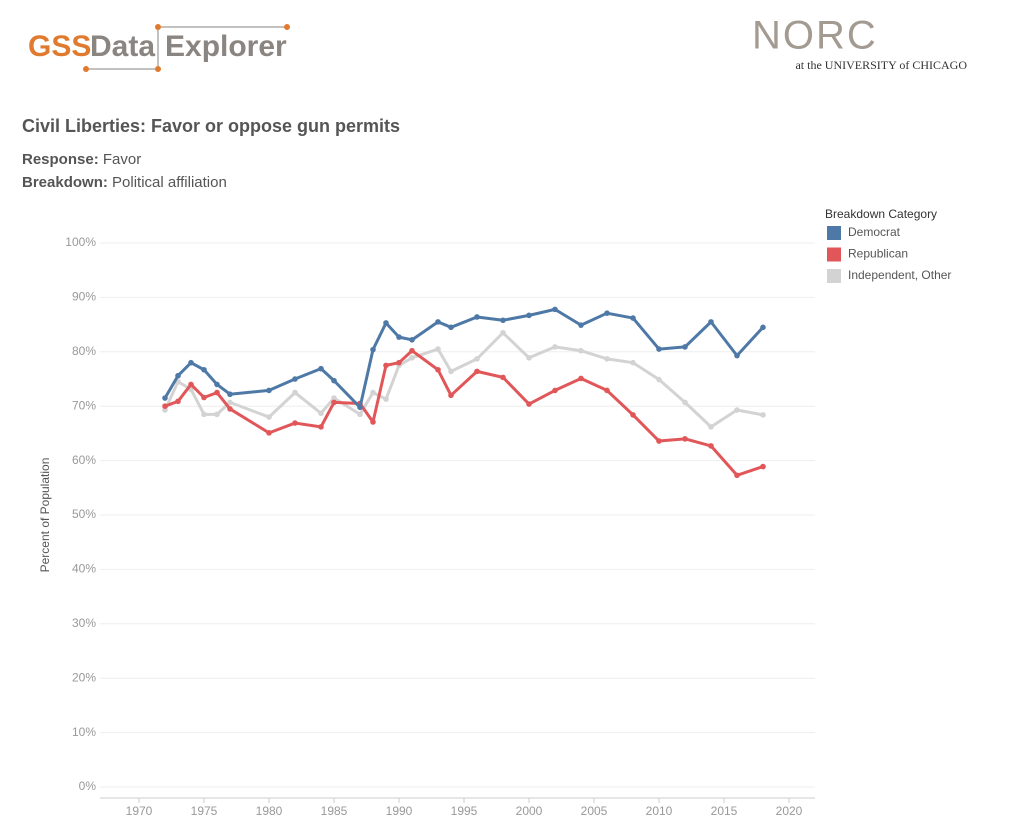  I want to click on logo-explorer: Explorer, so click(226, 46).